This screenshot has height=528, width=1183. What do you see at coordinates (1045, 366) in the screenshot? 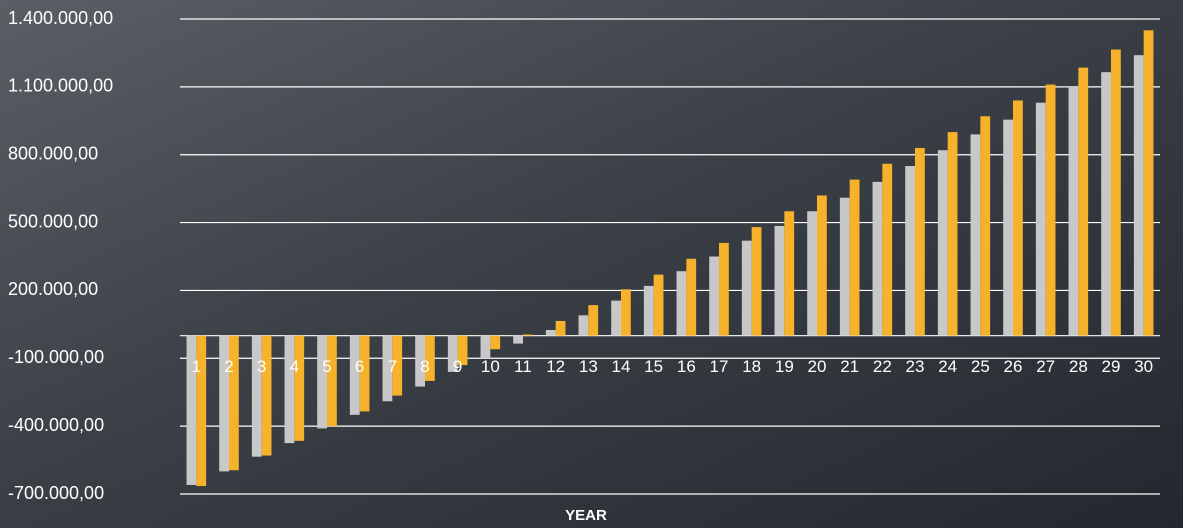
I see `x-tick-label: 27` at bounding box center [1045, 366].